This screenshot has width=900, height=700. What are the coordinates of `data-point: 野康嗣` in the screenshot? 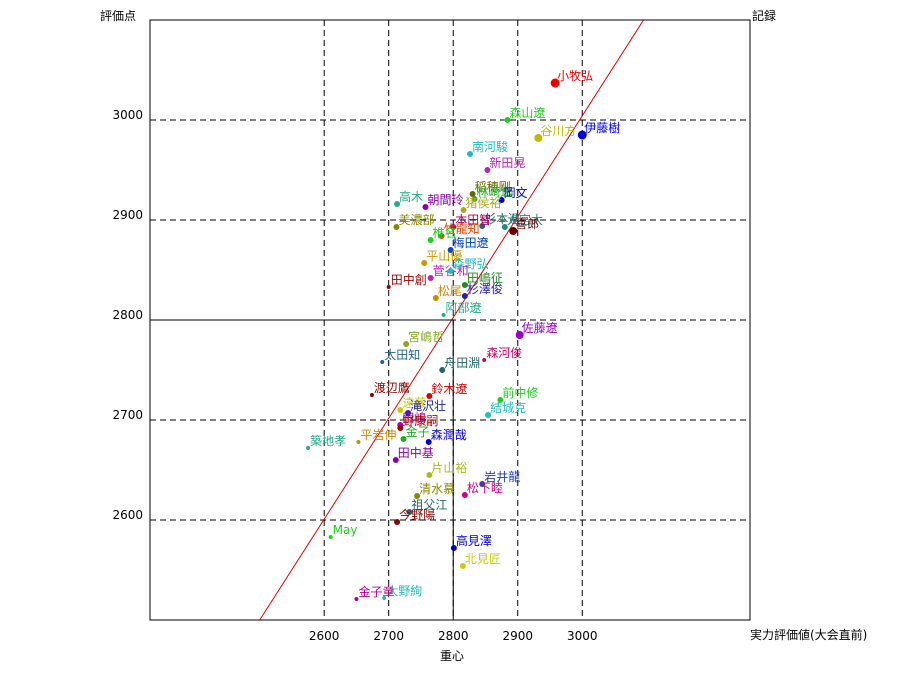 It's located at (417, 422).